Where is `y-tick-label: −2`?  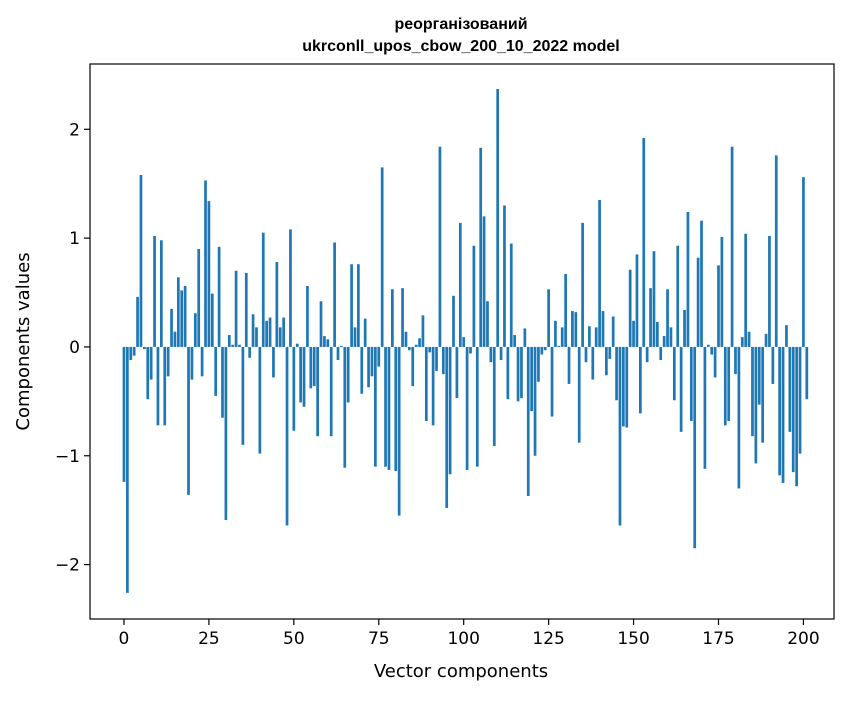
y-tick-label: −2 is located at coordinates (67, 566).